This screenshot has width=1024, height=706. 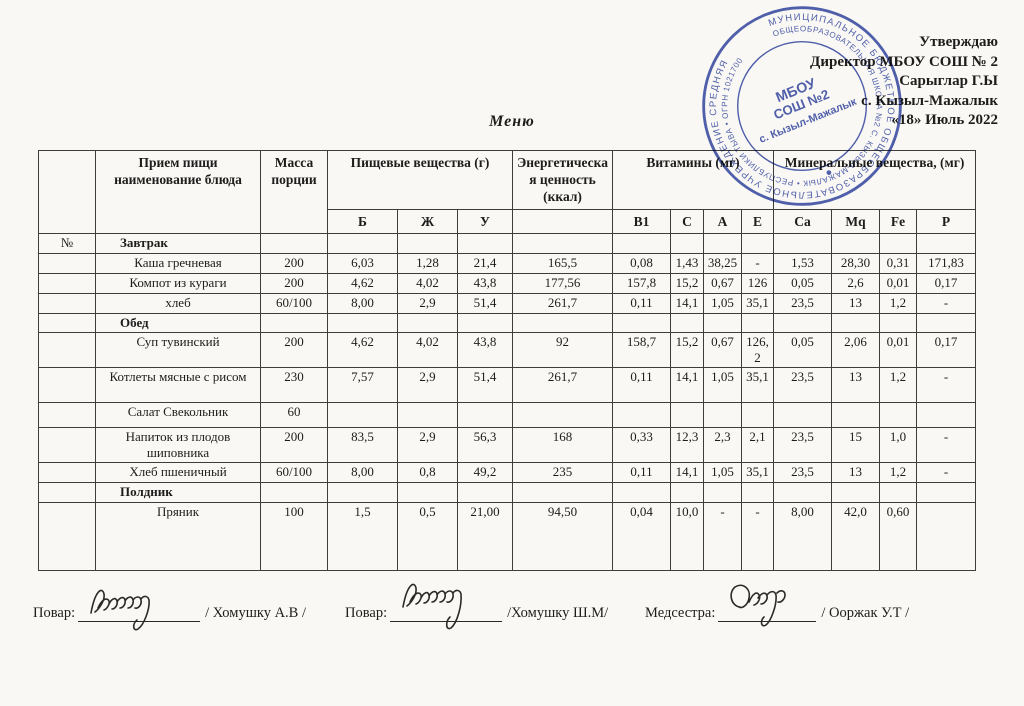 What do you see at coordinates (294, 536) in the screenshot?
I see `mass-cell: 100` at bounding box center [294, 536].